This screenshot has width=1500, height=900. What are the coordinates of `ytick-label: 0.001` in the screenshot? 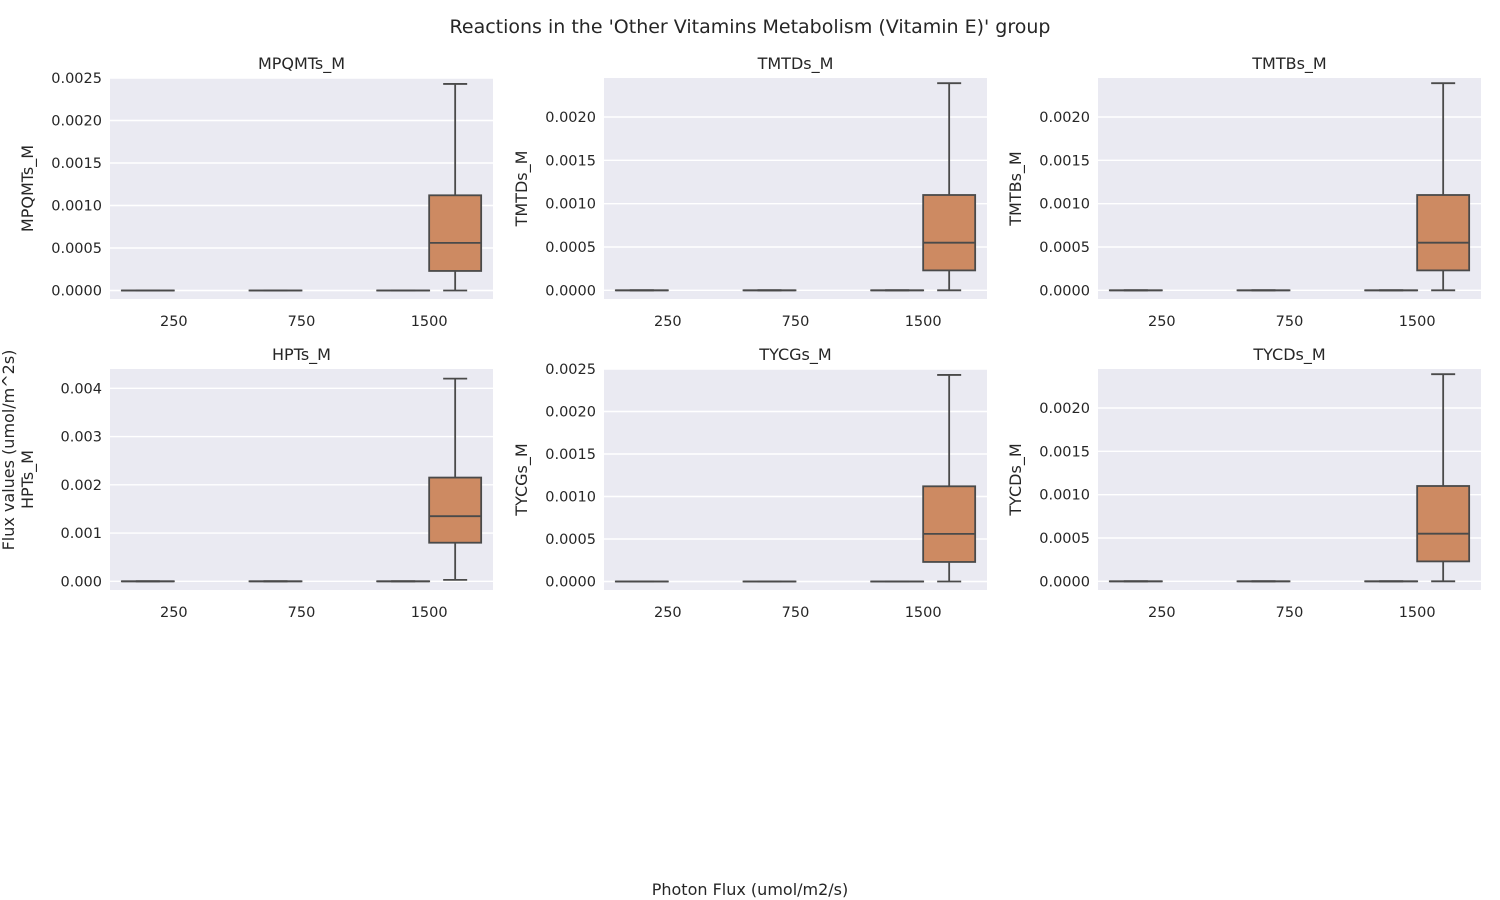 It's located at (81, 534).